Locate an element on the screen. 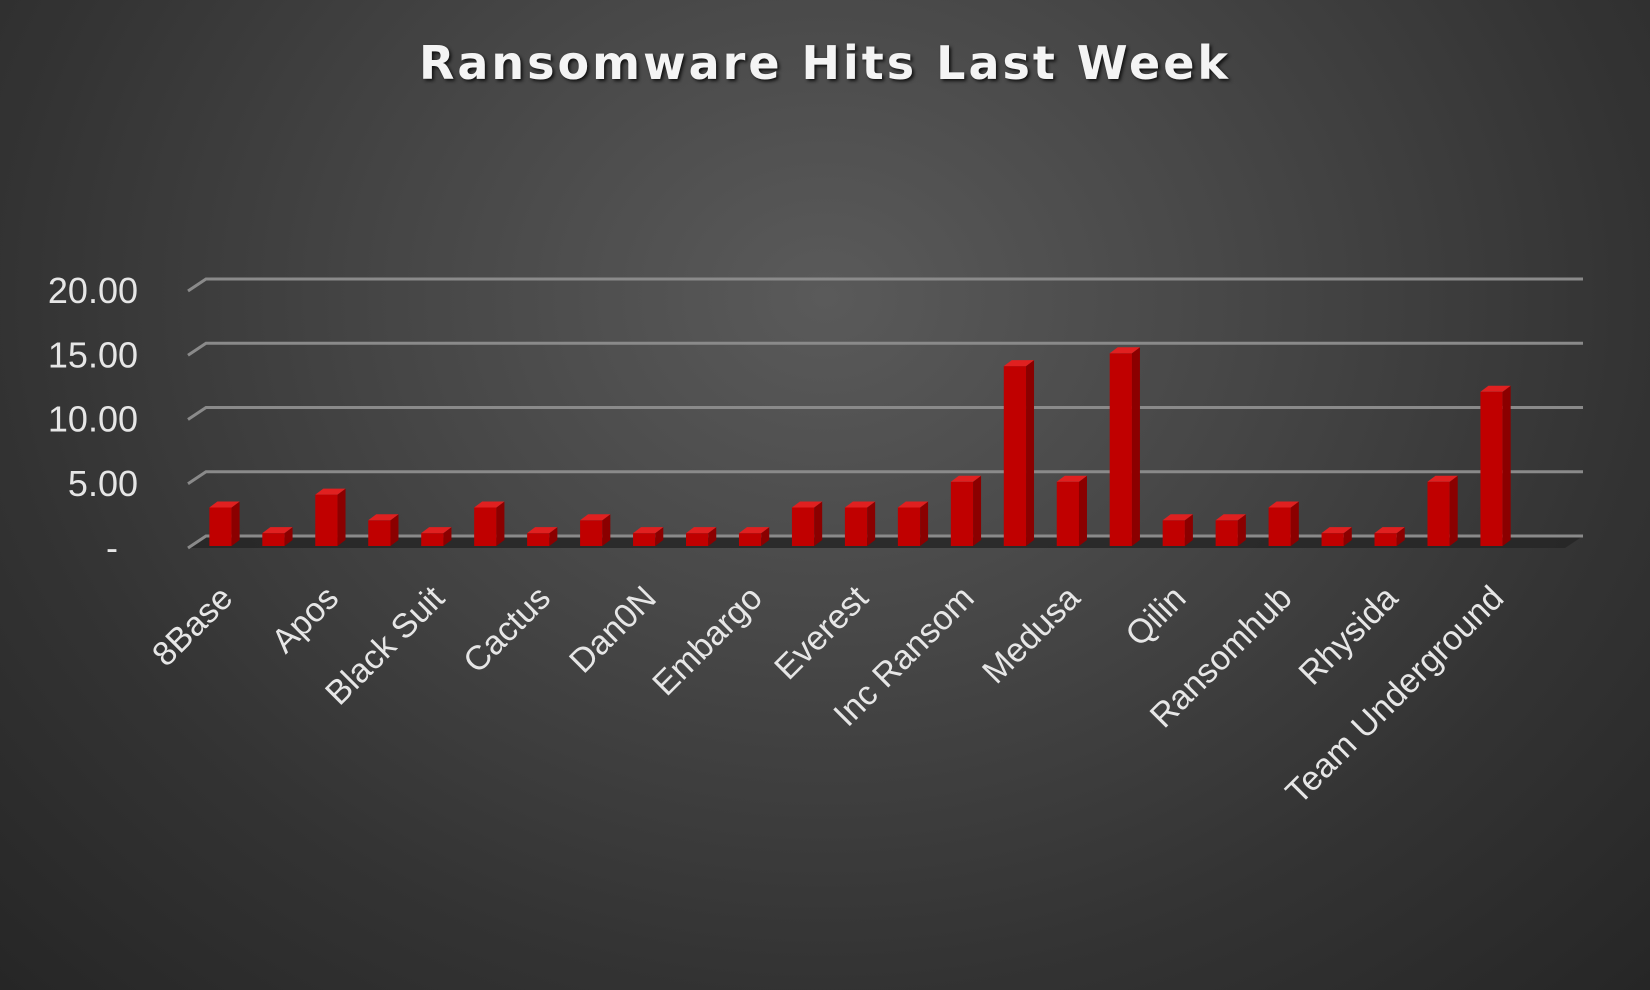 The height and width of the screenshot is (990, 1650). y-tick-label: 15.00 is located at coordinates (93, 354).